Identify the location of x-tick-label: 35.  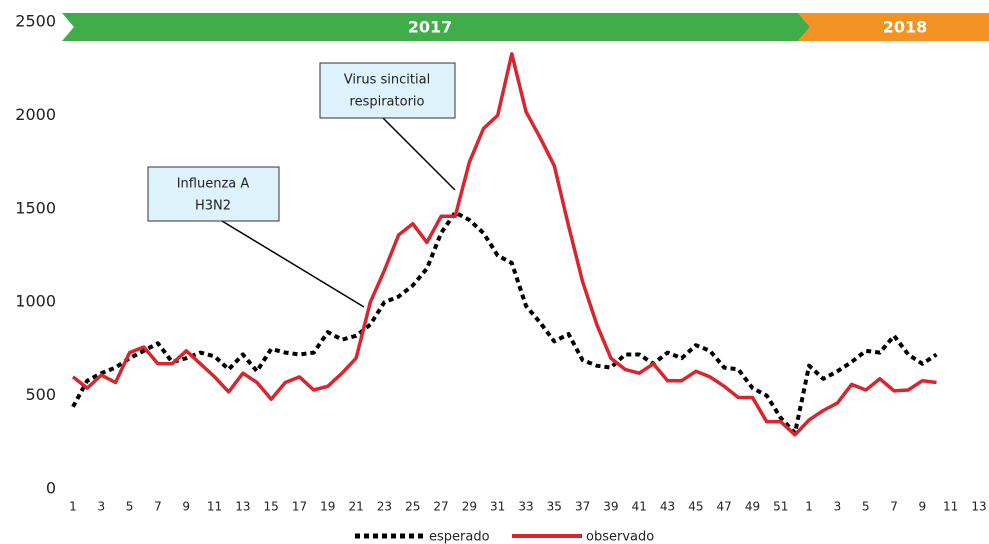
(554, 507).